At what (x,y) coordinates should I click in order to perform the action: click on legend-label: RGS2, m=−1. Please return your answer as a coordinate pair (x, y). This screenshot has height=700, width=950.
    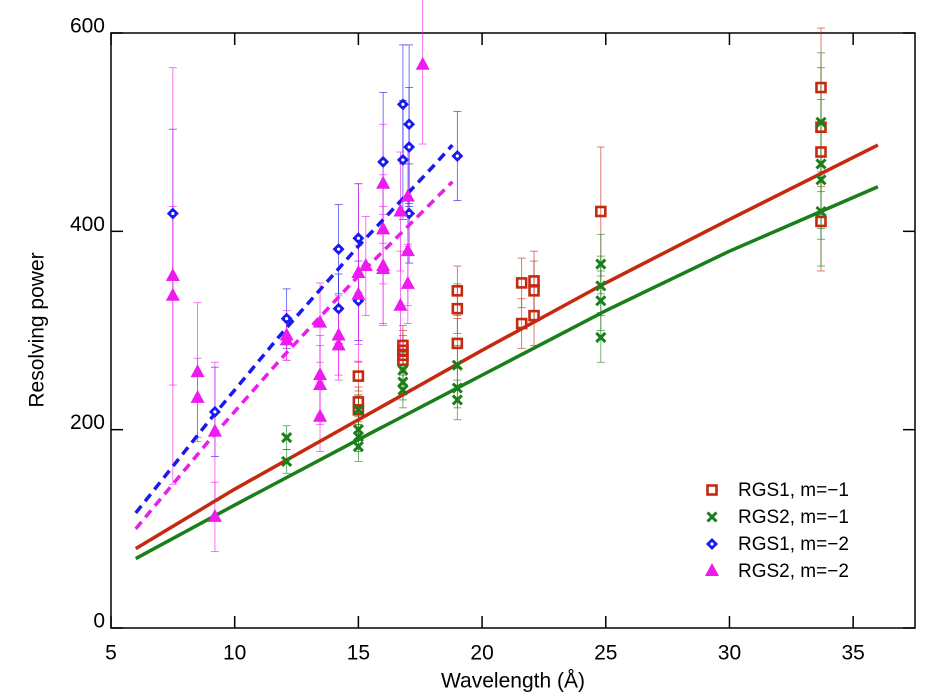
    Looking at the image, I should click on (793, 517).